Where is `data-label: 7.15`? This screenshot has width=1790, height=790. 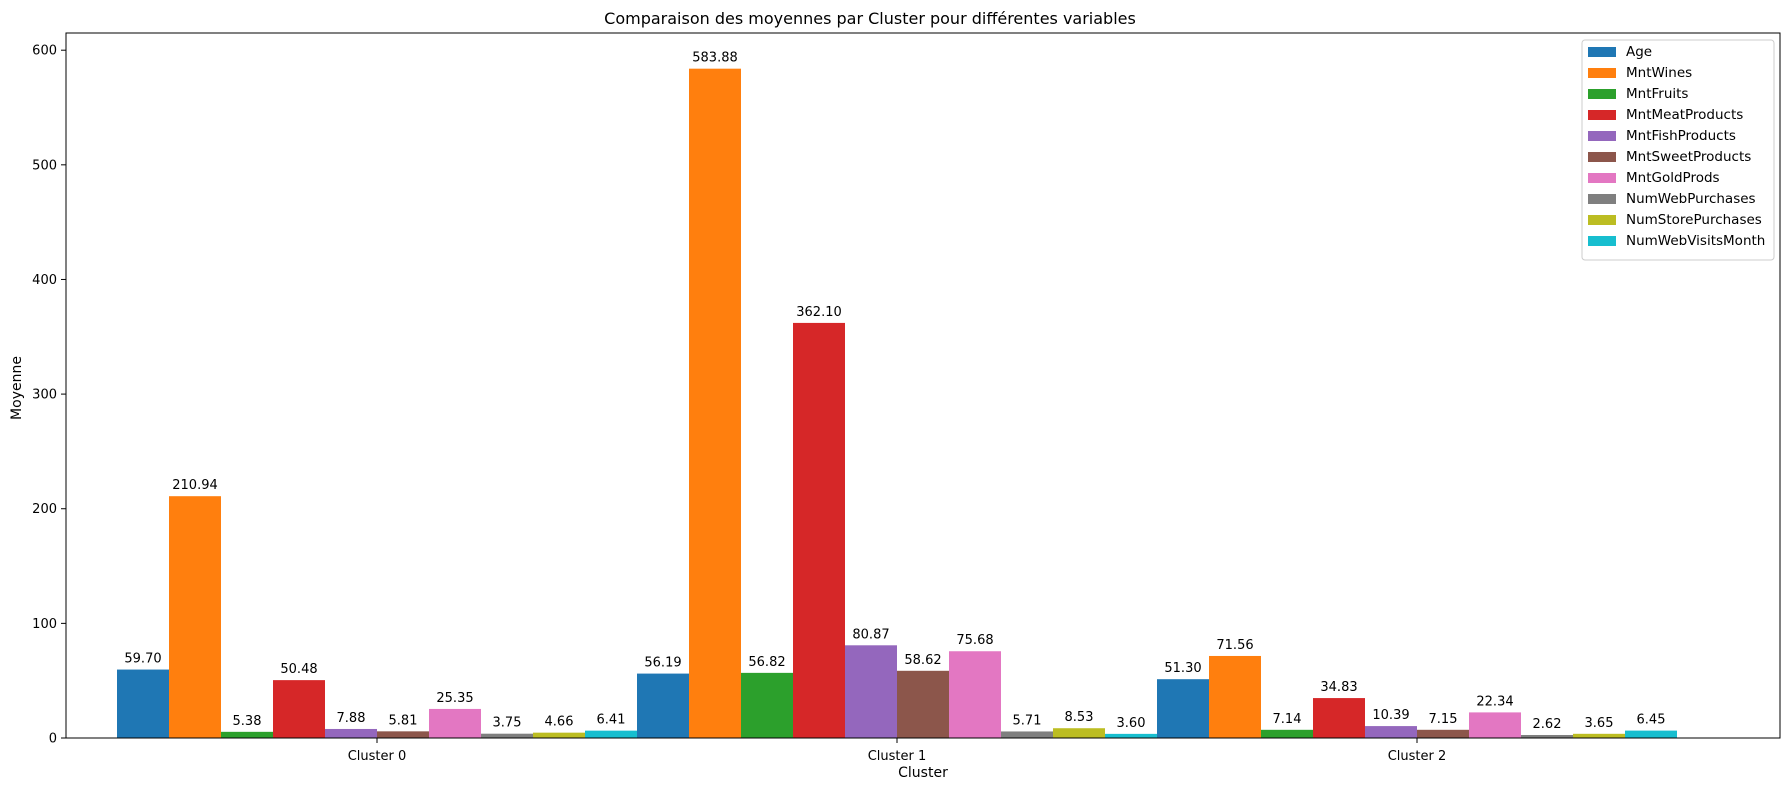 data-label: 7.15 is located at coordinates (1443, 719).